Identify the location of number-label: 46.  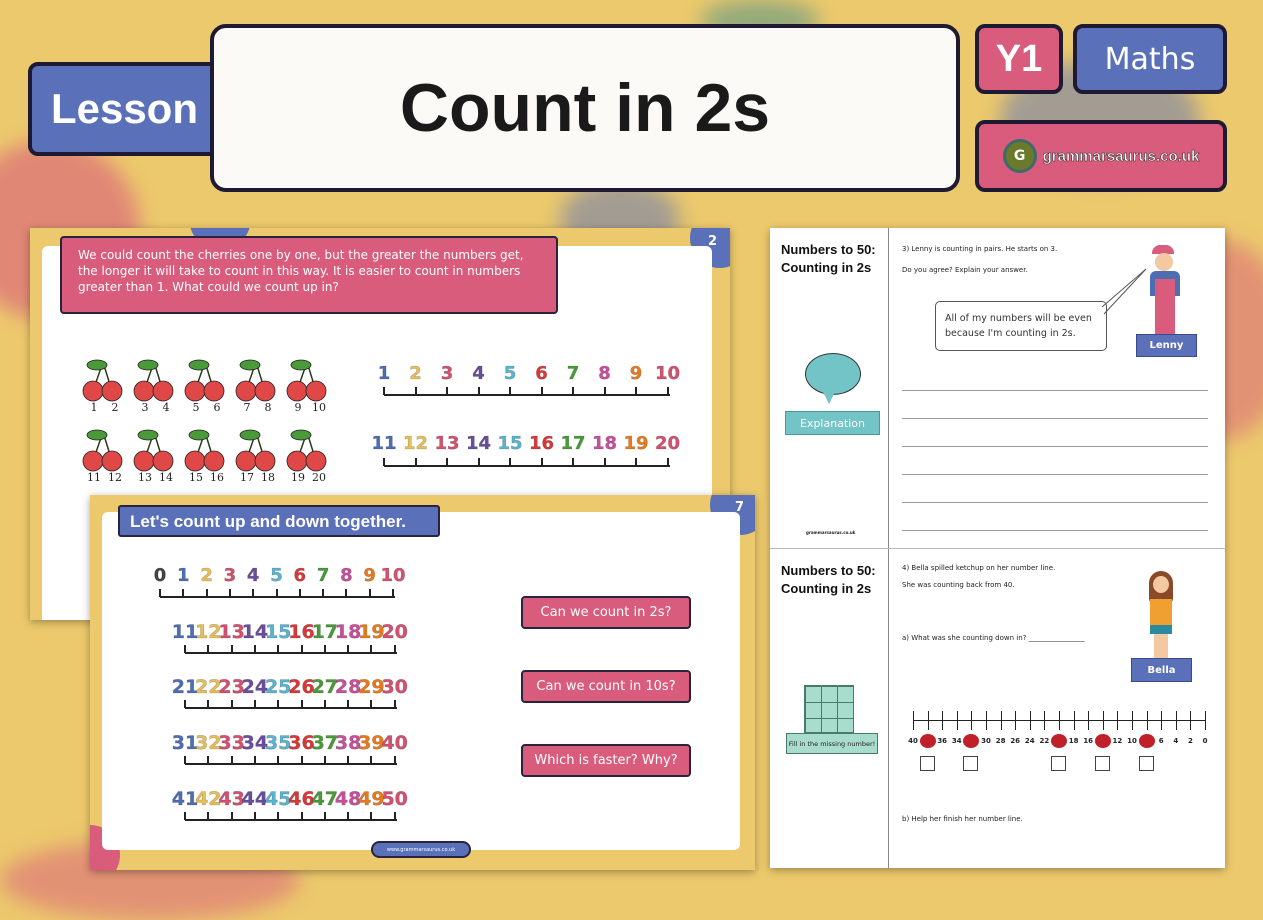
(301, 798).